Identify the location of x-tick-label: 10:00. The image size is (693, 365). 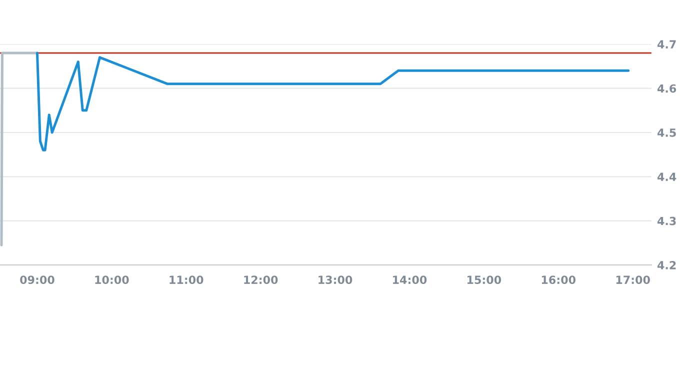
(112, 280).